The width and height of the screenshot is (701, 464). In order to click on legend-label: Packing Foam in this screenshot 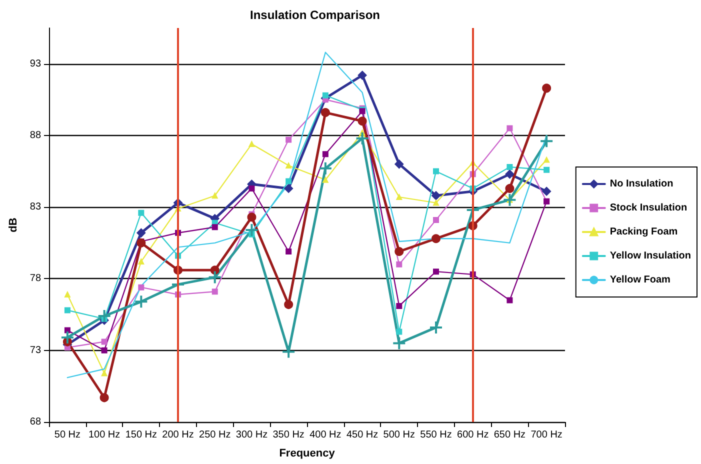, I will do `click(644, 232)`.